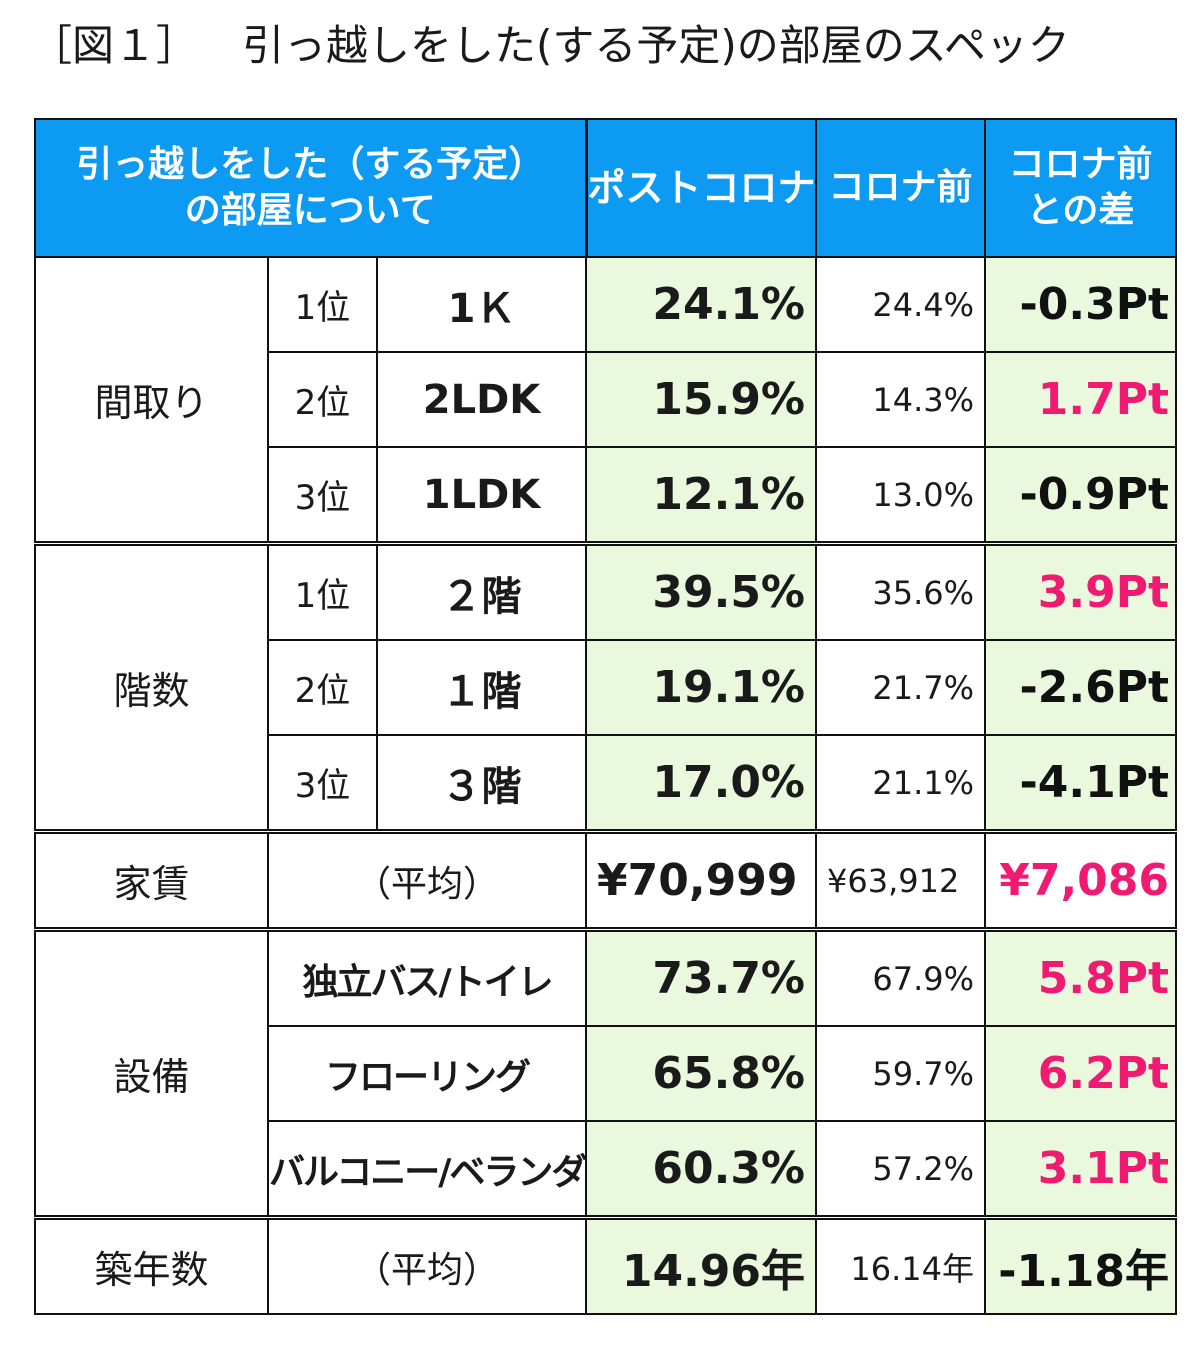 Image resolution: width=1204 pixels, height=1350 pixels. Describe the element at coordinates (1081, 1169) in the screenshot. I see `diff-value: 3.1Pt` at that location.